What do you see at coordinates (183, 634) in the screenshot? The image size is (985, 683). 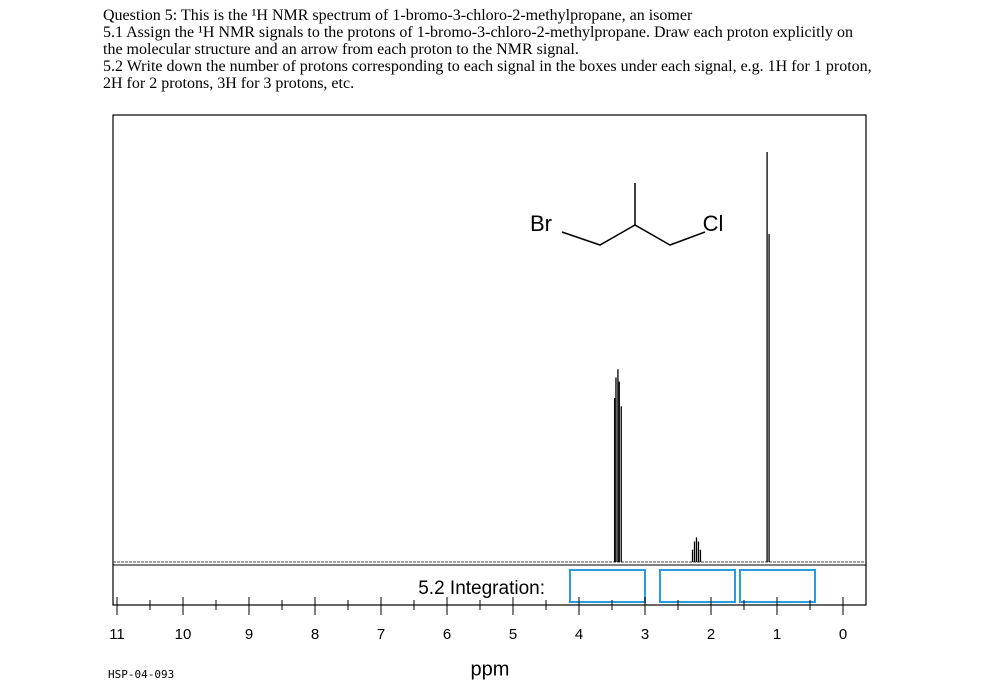 I see `x-tick-label: 10` at bounding box center [183, 634].